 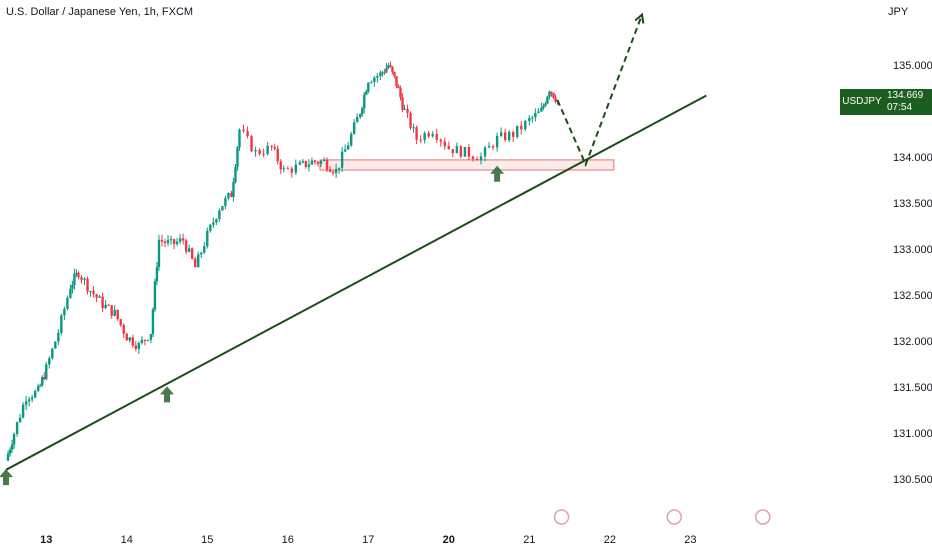 What do you see at coordinates (912, 342) in the screenshot?
I see `y-tick-label: 132.000` at bounding box center [912, 342].